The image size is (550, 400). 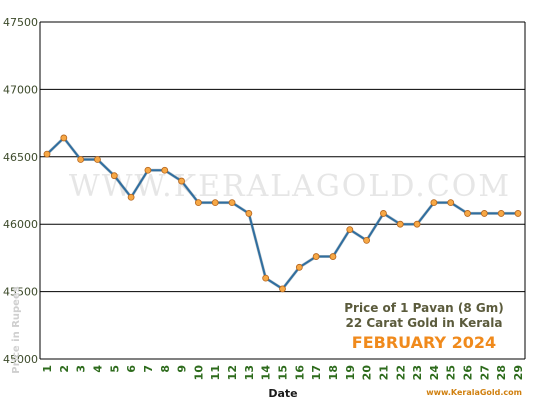 I want to click on credit-text: www.KeralaGold.com, so click(x=474, y=392).